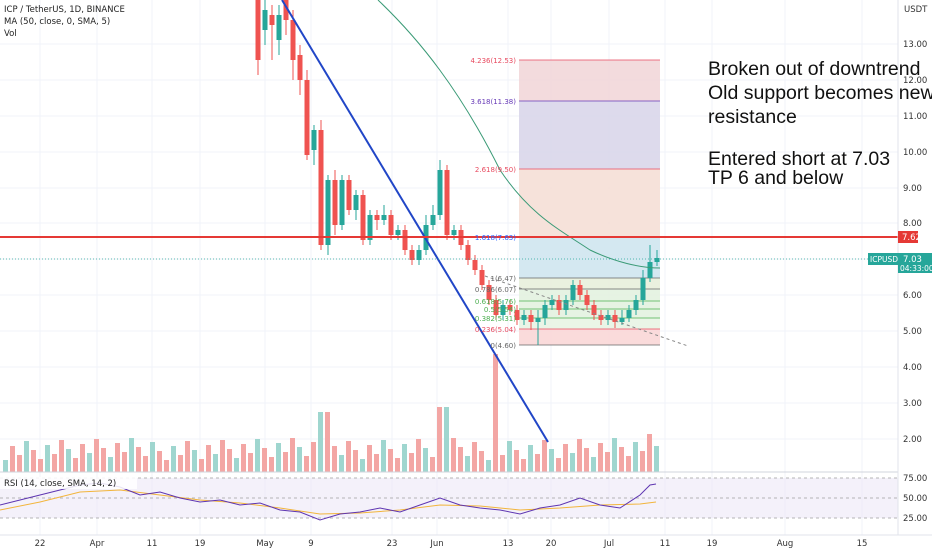  I want to click on time-label: Aug, so click(785, 544).